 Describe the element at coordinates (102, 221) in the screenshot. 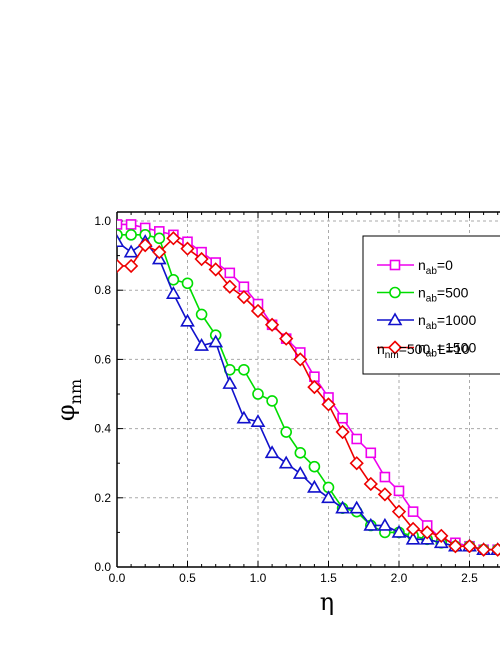

I see `y-tick-label: 1.0` at that location.